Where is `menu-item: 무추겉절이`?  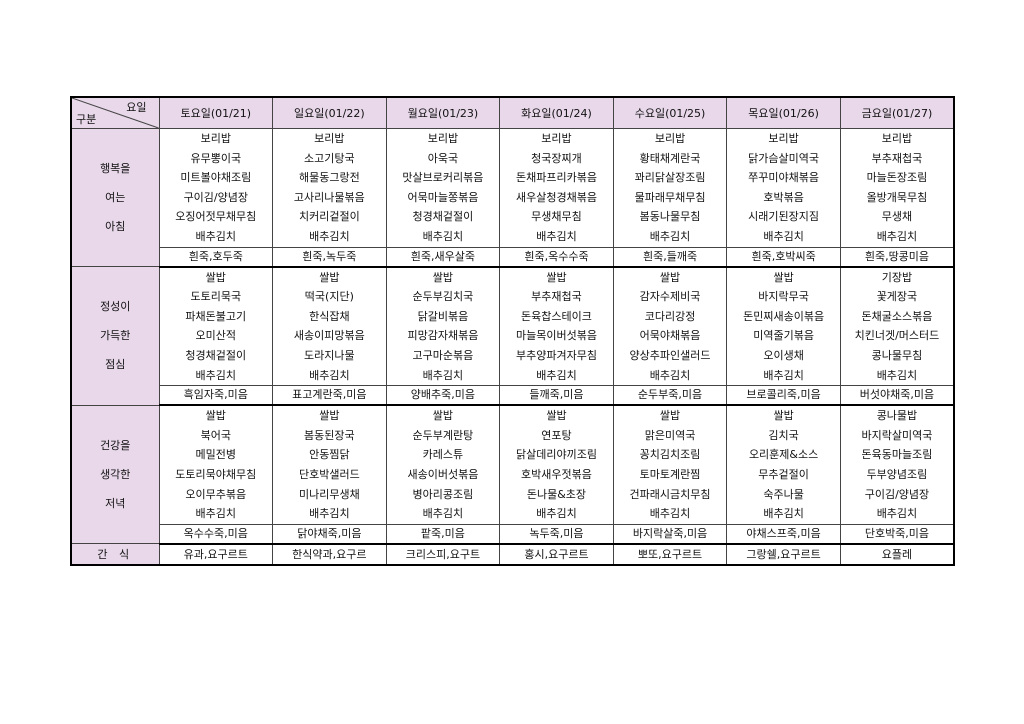
menu-item: 무추겉절이 is located at coordinates (783, 474).